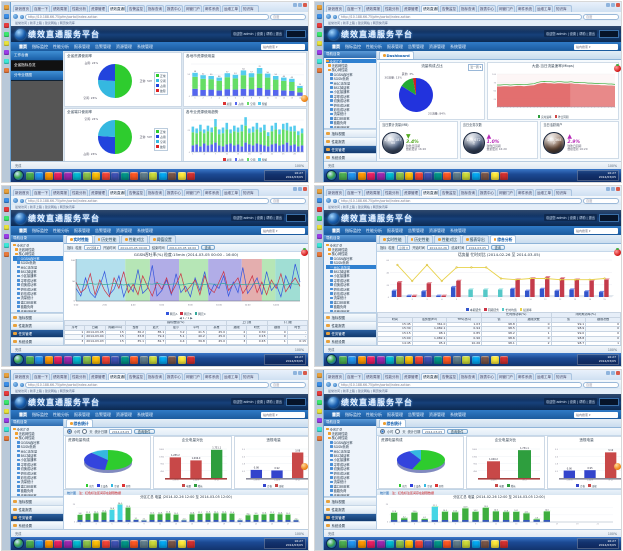 Image resolution: width=623 pixels, height=551 pixels. I want to click on browser-tab: 性能分析, so click(392, 8).